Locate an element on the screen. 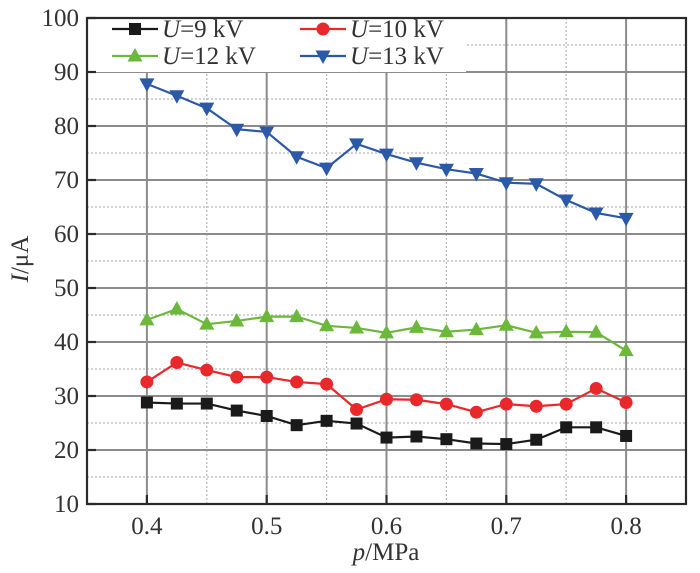 This screenshot has width=700, height=573. legend-label-value: =12 kV is located at coordinates (218, 56).